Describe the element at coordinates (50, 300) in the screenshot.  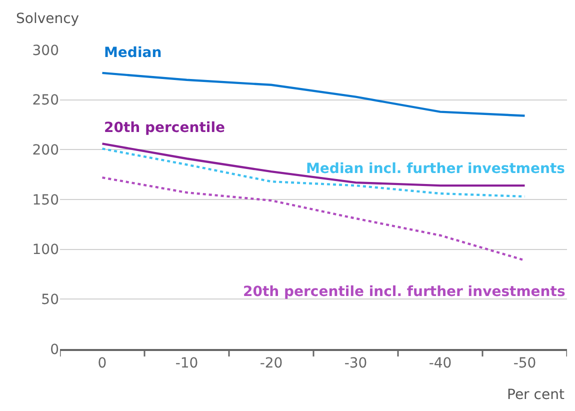
I see `y-tick-label: 50` at that location.